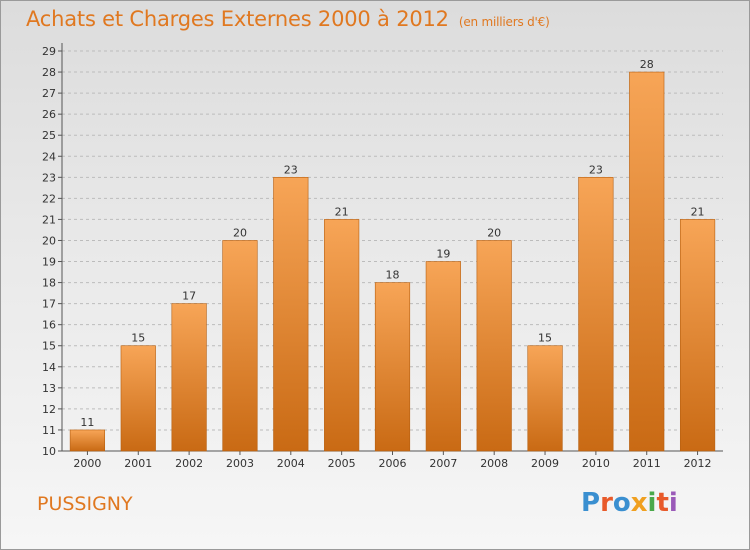 Image resolution: width=750 pixels, height=550 pixels. What do you see at coordinates (189, 463) in the screenshot?
I see `x-tick-label: 2002` at bounding box center [189, 463].